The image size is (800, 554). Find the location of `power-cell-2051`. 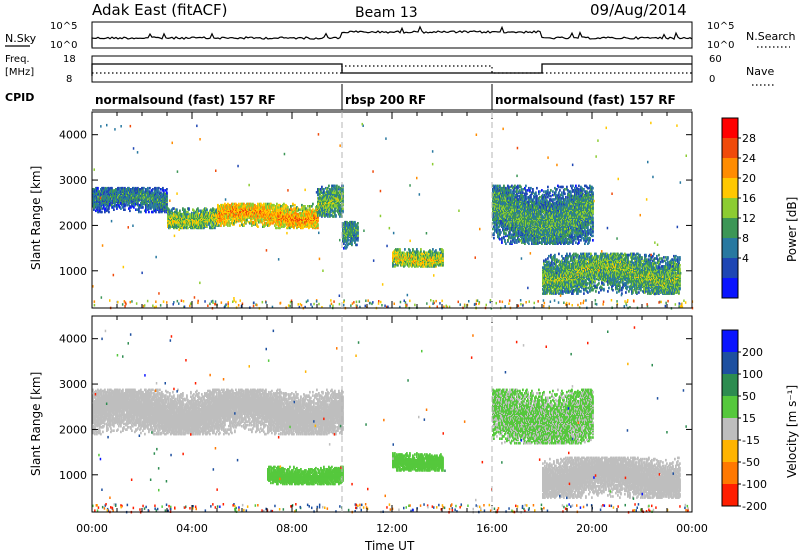

power-cell-2051 is located at coordinates (250, 217).